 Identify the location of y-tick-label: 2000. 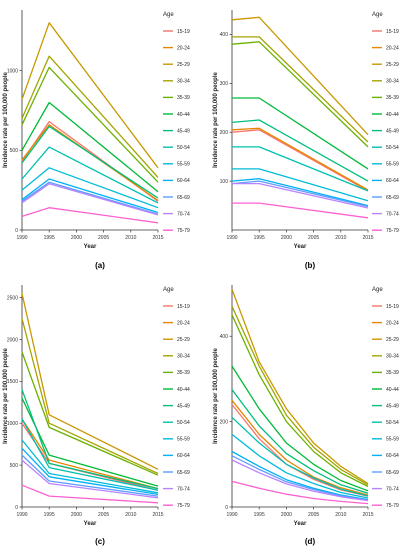
(12, 340).